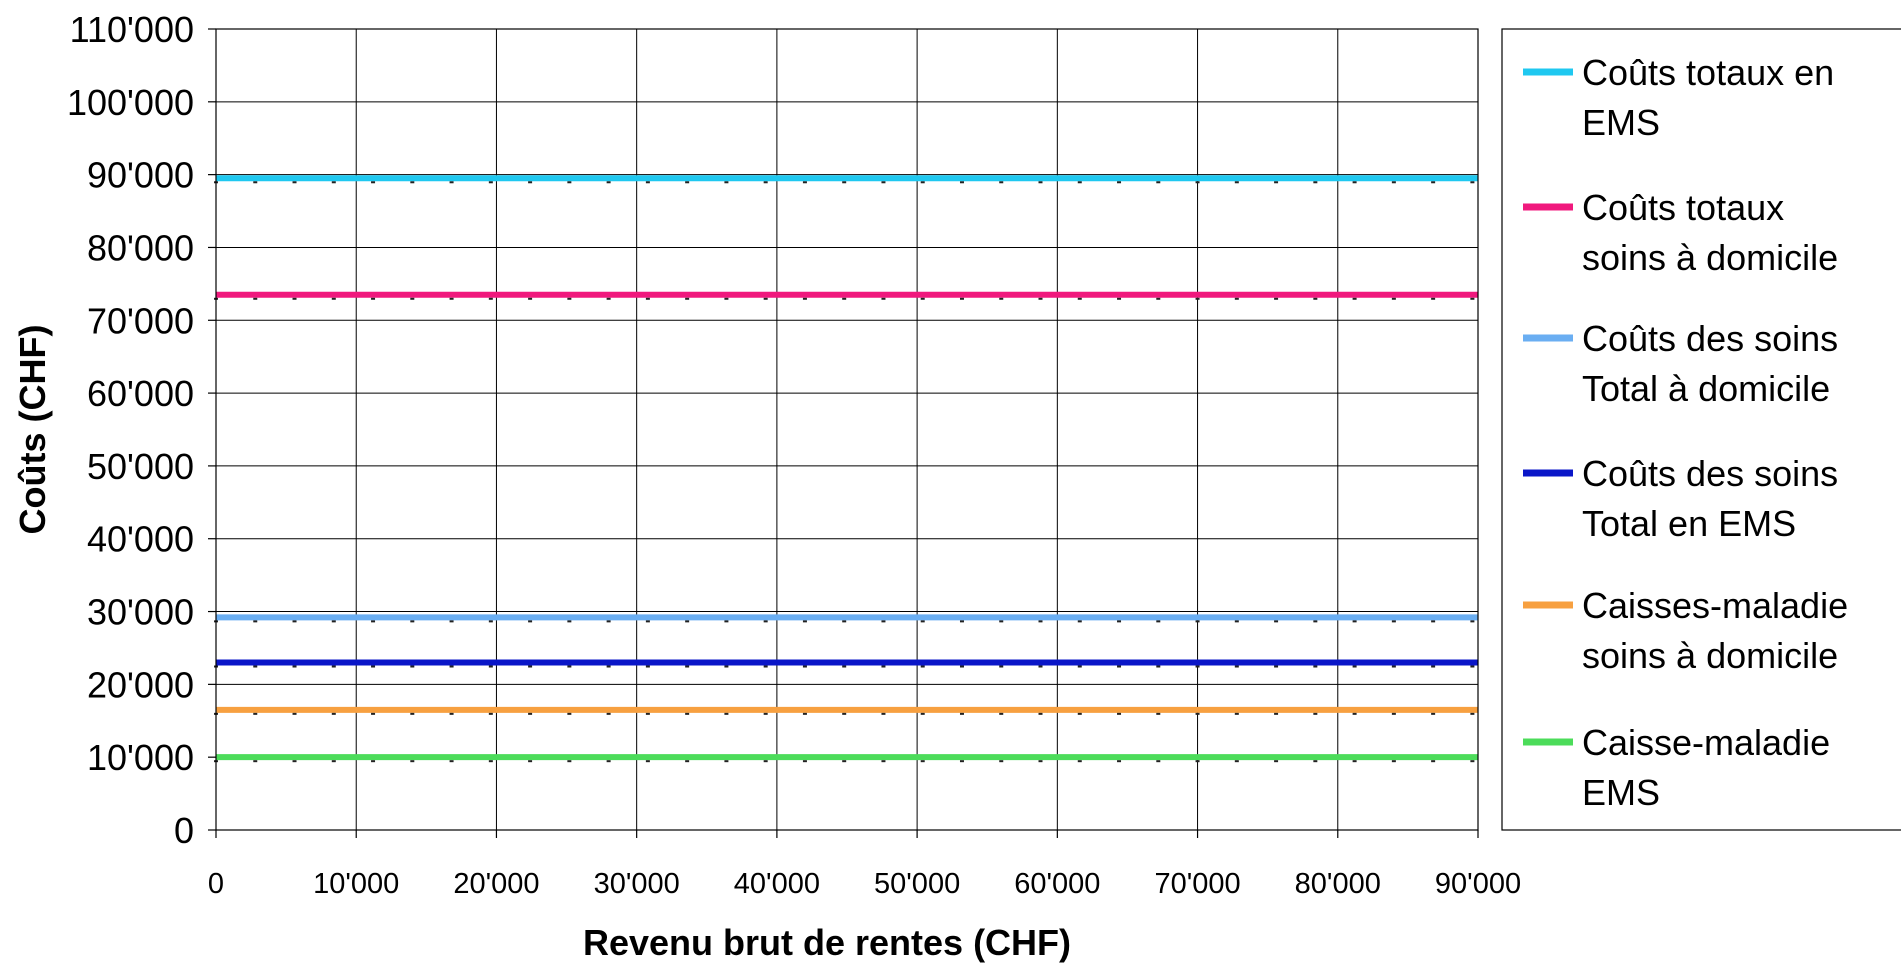 This screenshot has height=968, width=1901. What do you see at coordinates (1708, 72) in the screenshot?
I see `legend-label-1: Coûts totaux en` at bounding box center [1708, 72].